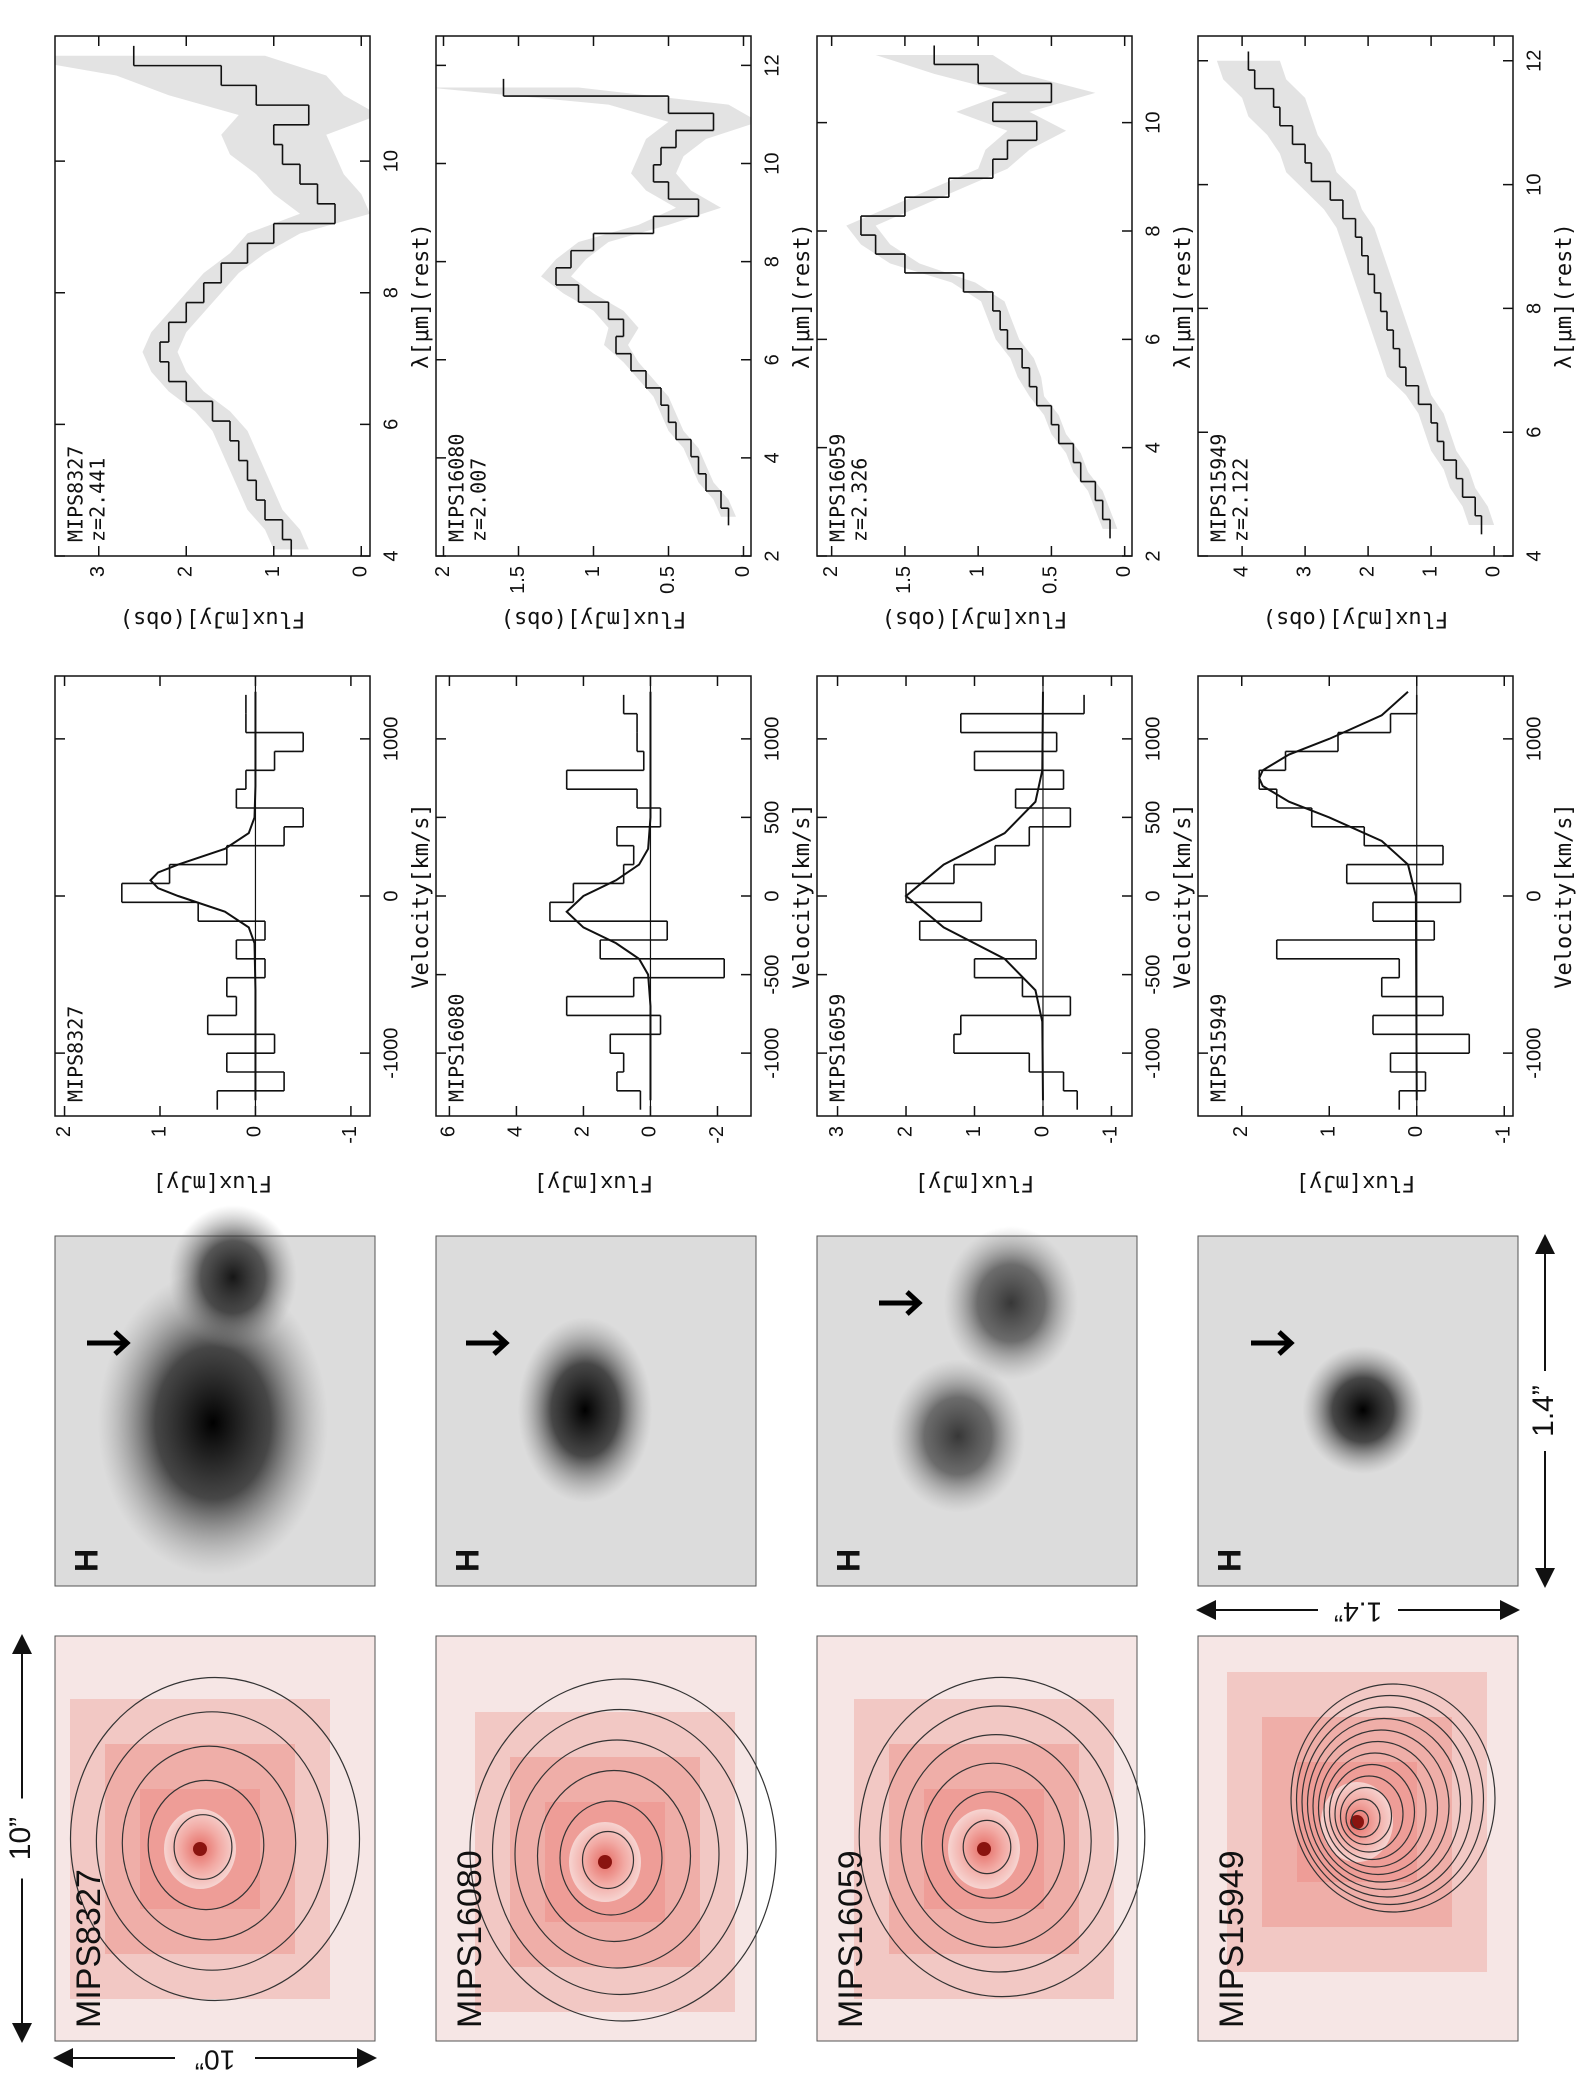  What do you see at coordinates (470, 1939) in the screenshot?
I see `cutout-label: MIPS16080` at bounding box center [470, 1939].